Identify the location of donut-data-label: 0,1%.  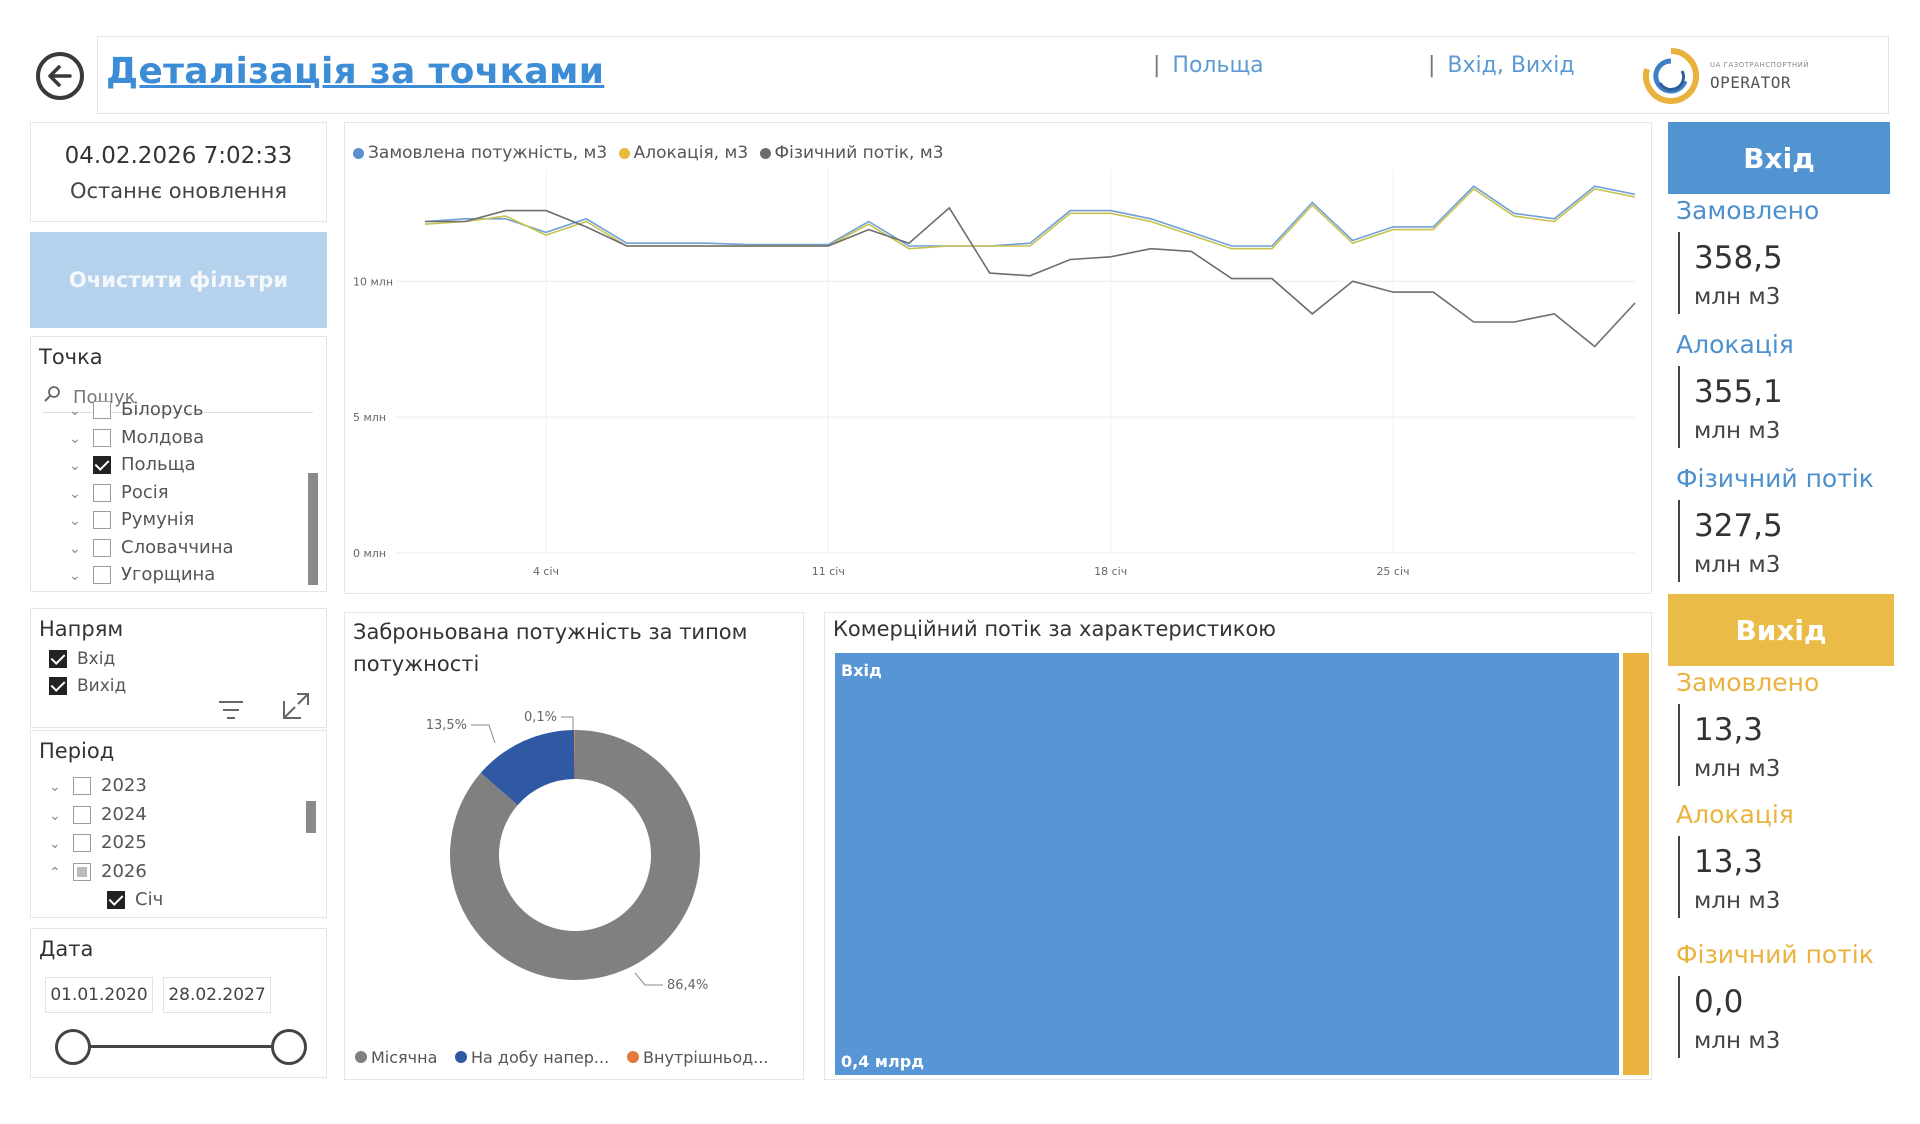
(540, 717).